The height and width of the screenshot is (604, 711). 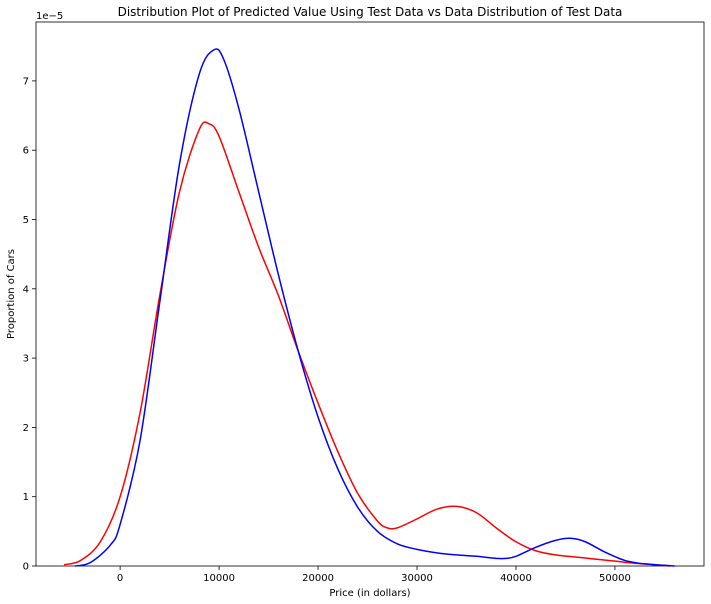 I want to click on y-tick-label: 1, so click(x=26, y=497).